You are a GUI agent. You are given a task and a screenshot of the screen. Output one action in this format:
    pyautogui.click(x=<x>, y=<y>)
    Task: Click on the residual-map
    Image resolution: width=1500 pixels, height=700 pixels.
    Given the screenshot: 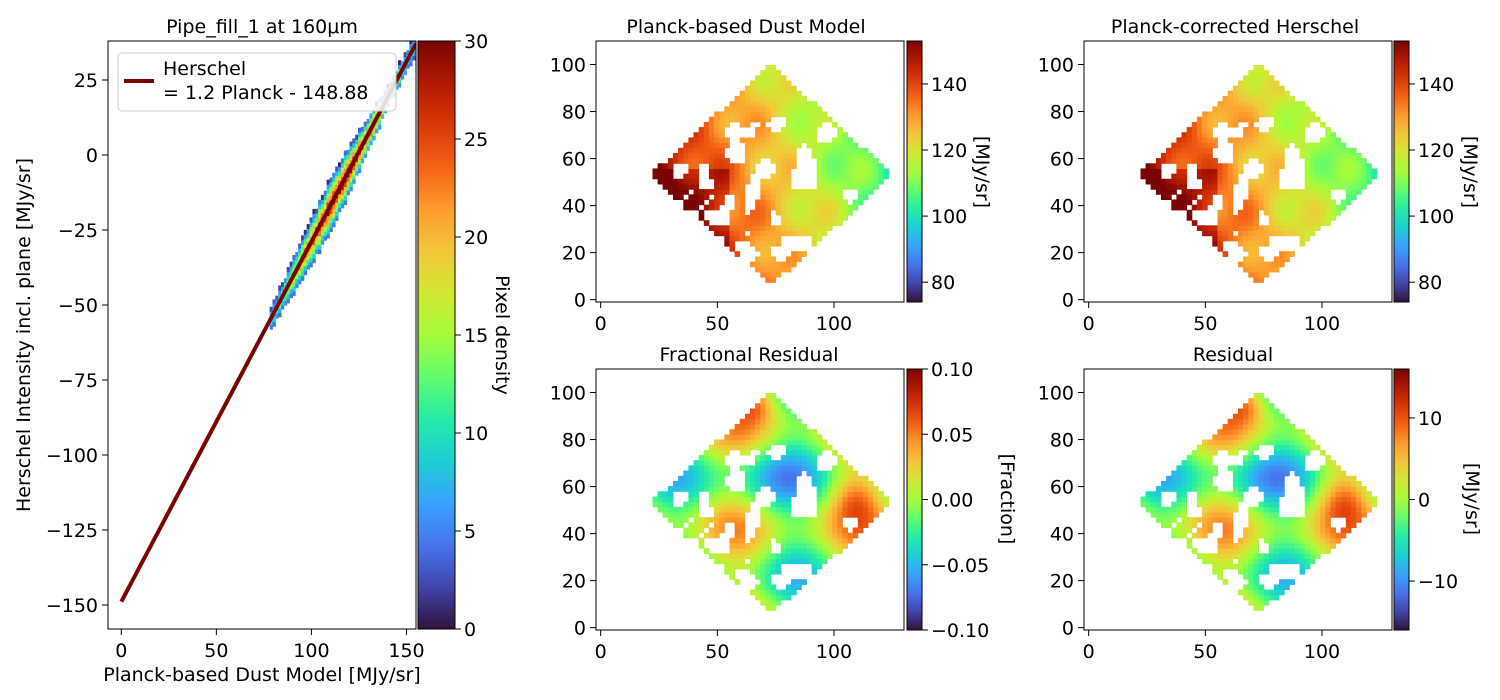 What is the action you would take?
    pyautogui.click(x=1259, y=502)
    